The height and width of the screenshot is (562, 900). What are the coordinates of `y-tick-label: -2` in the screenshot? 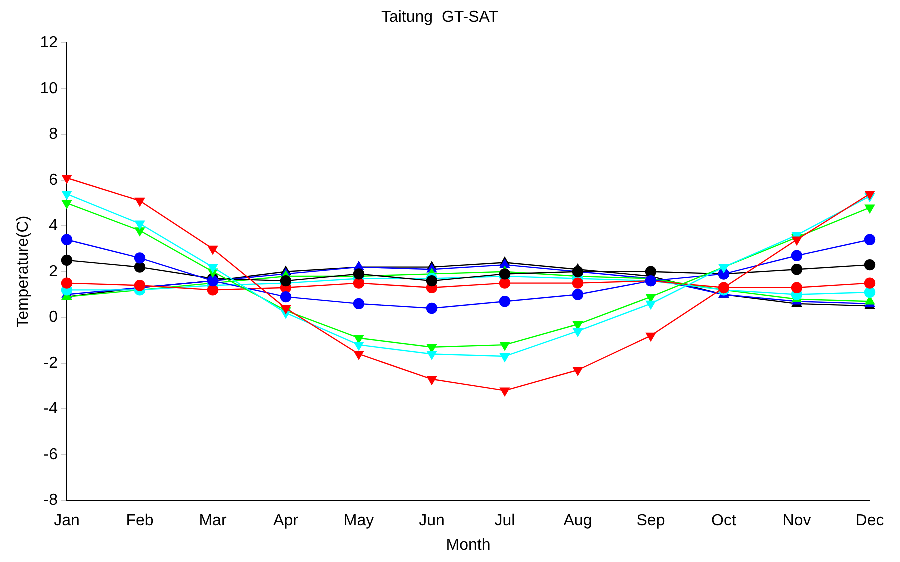 It's located at (51, 363).